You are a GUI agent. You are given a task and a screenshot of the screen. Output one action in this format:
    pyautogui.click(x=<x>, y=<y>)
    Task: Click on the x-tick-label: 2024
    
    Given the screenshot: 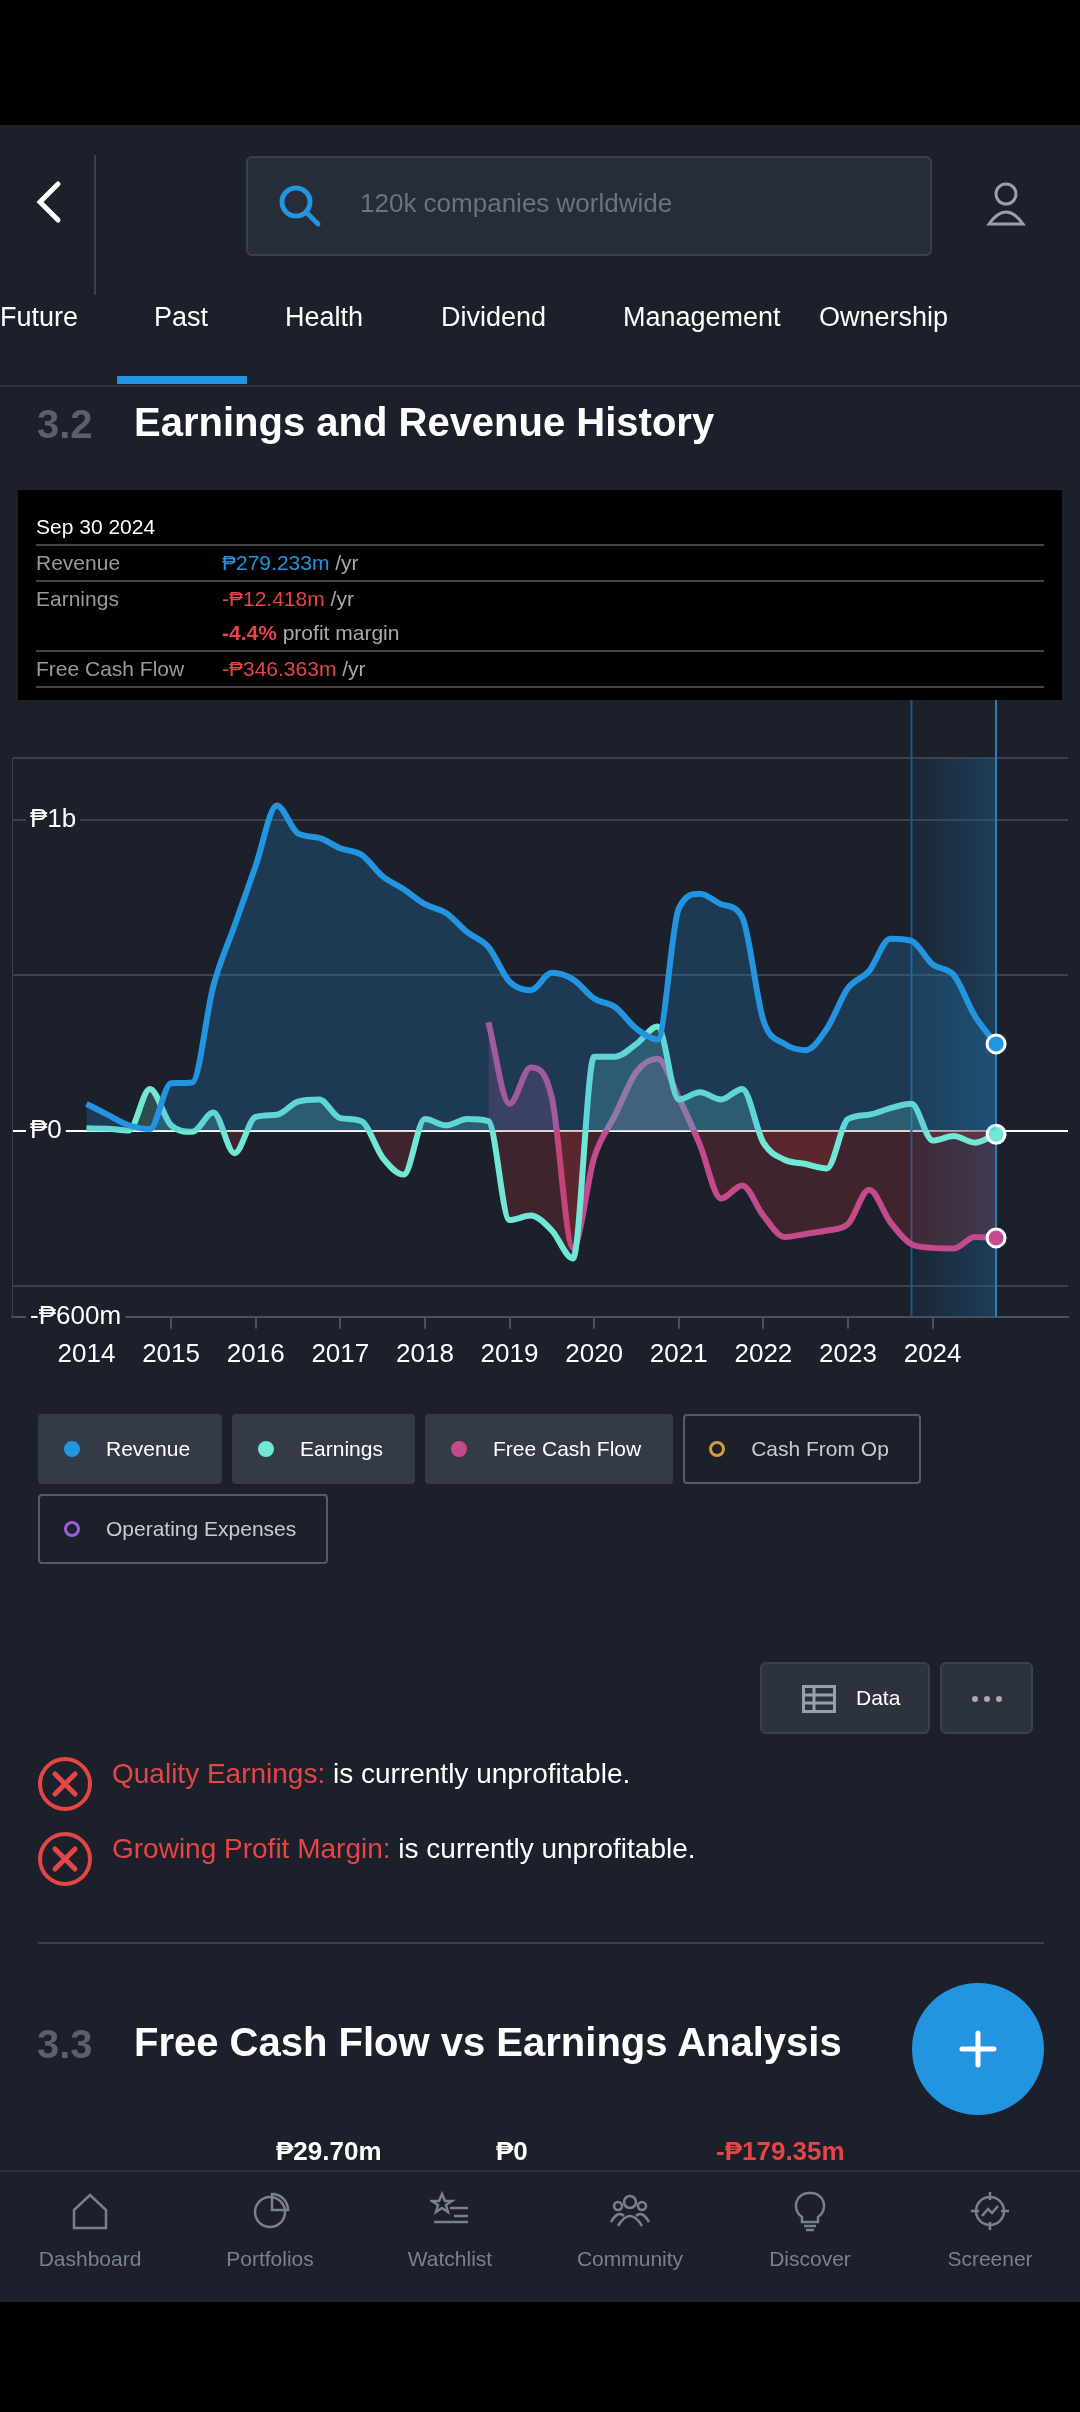 What is the action you would take?
    pyautogui.click(x=932, y=1352)
    